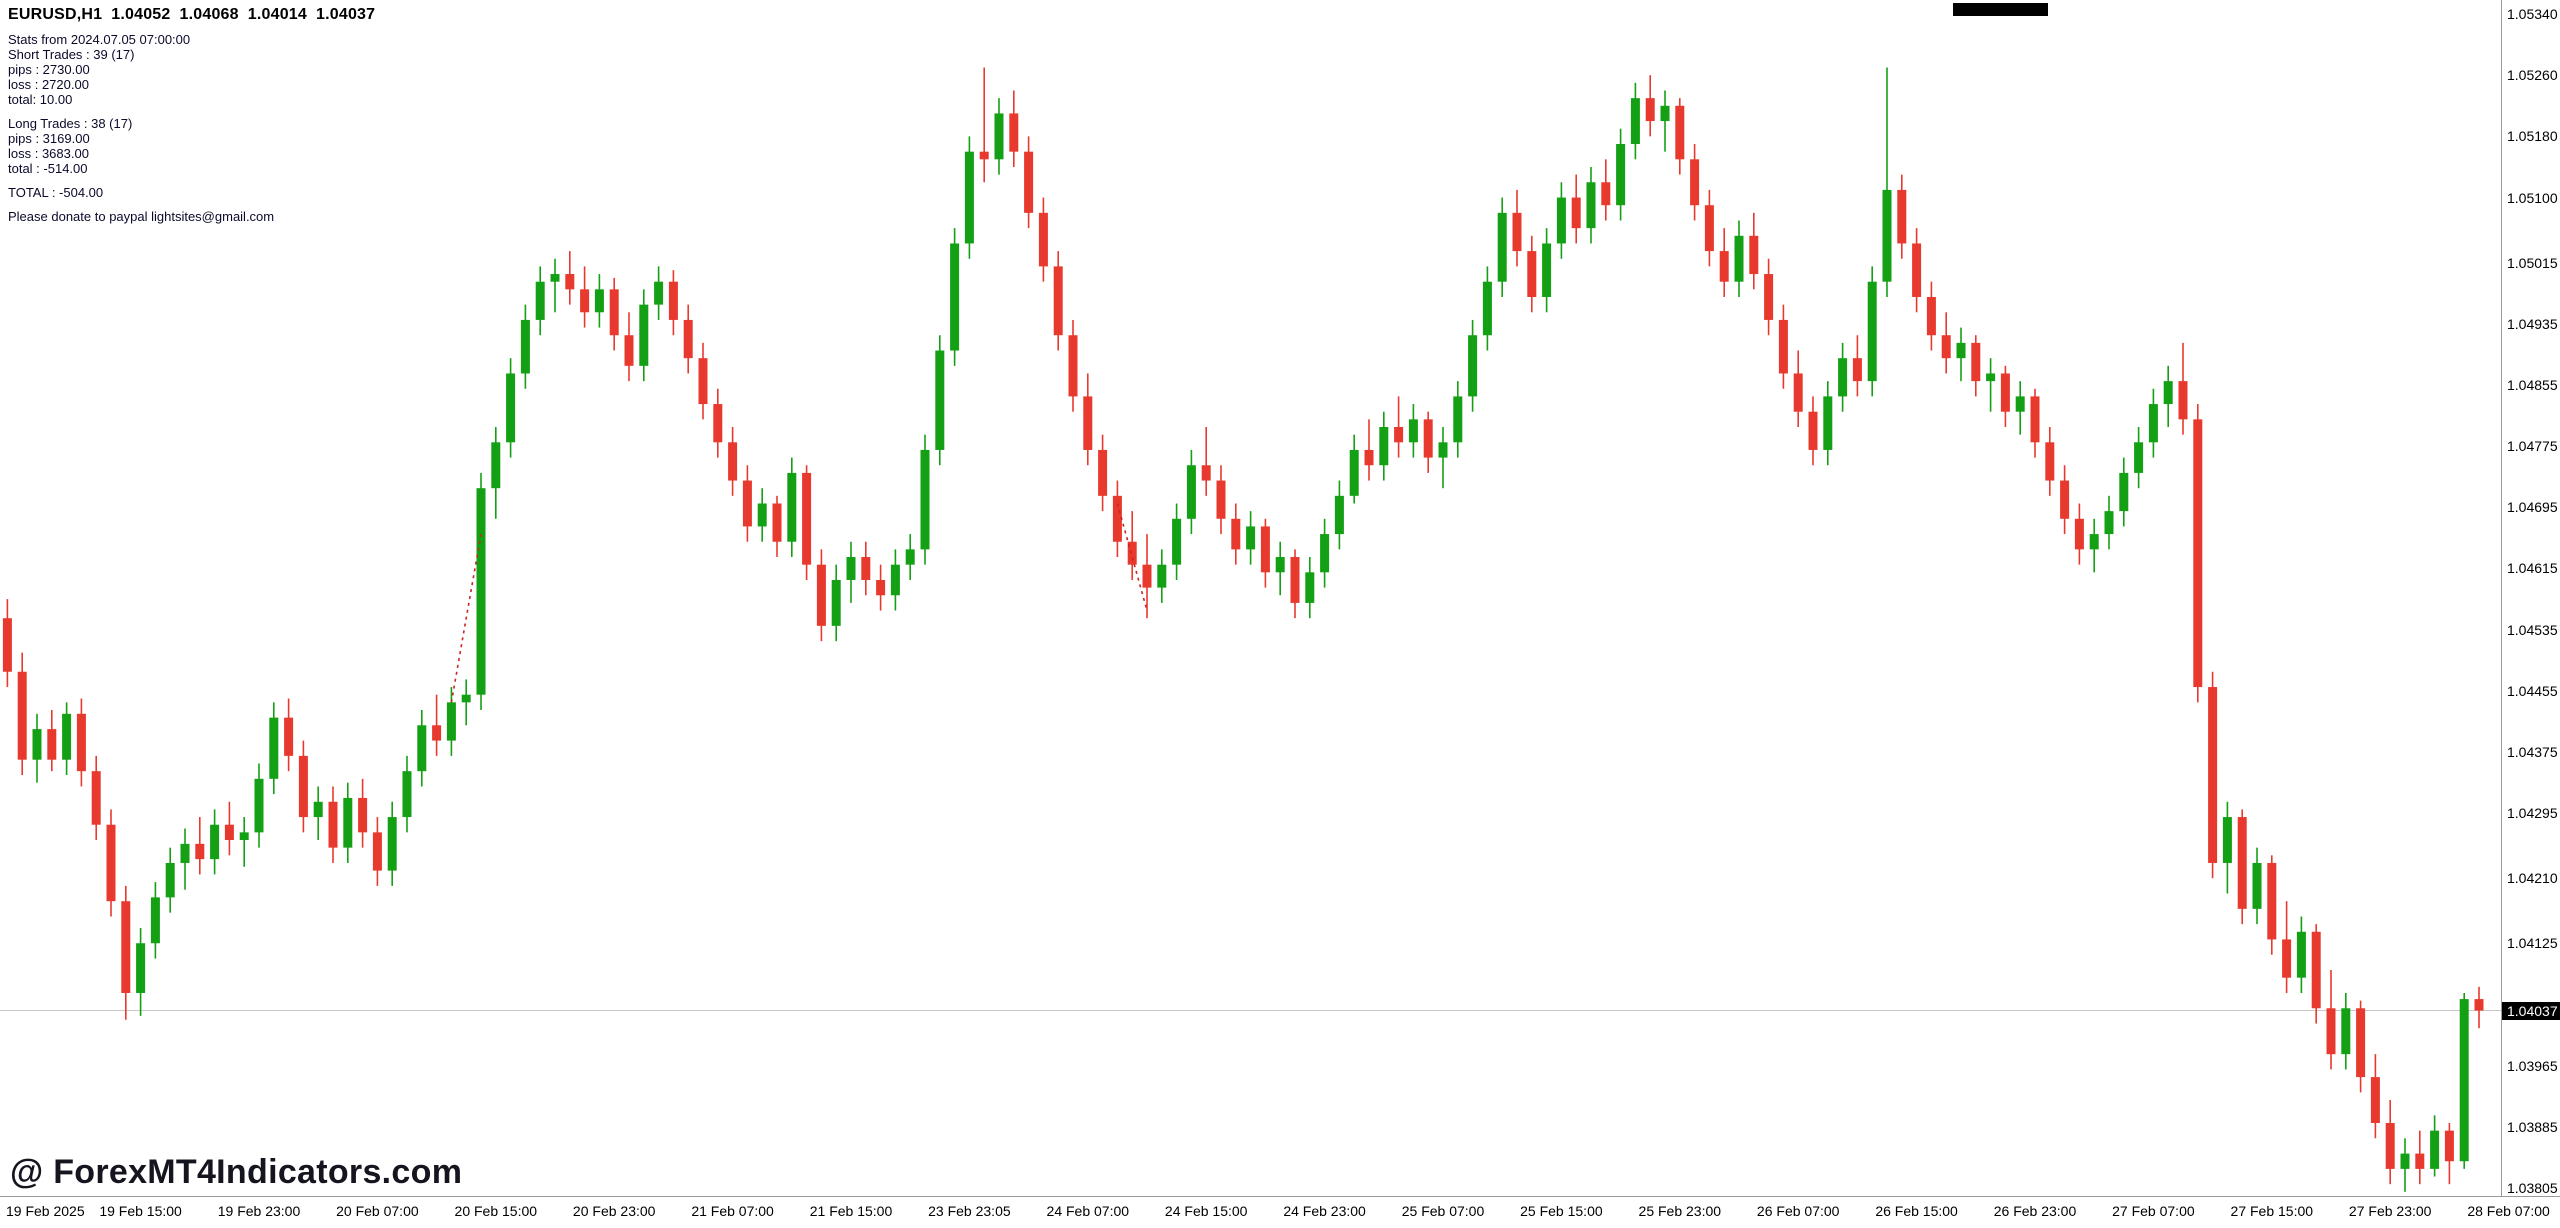  I want to click on close-value: 1.04037, so click(346, 14).